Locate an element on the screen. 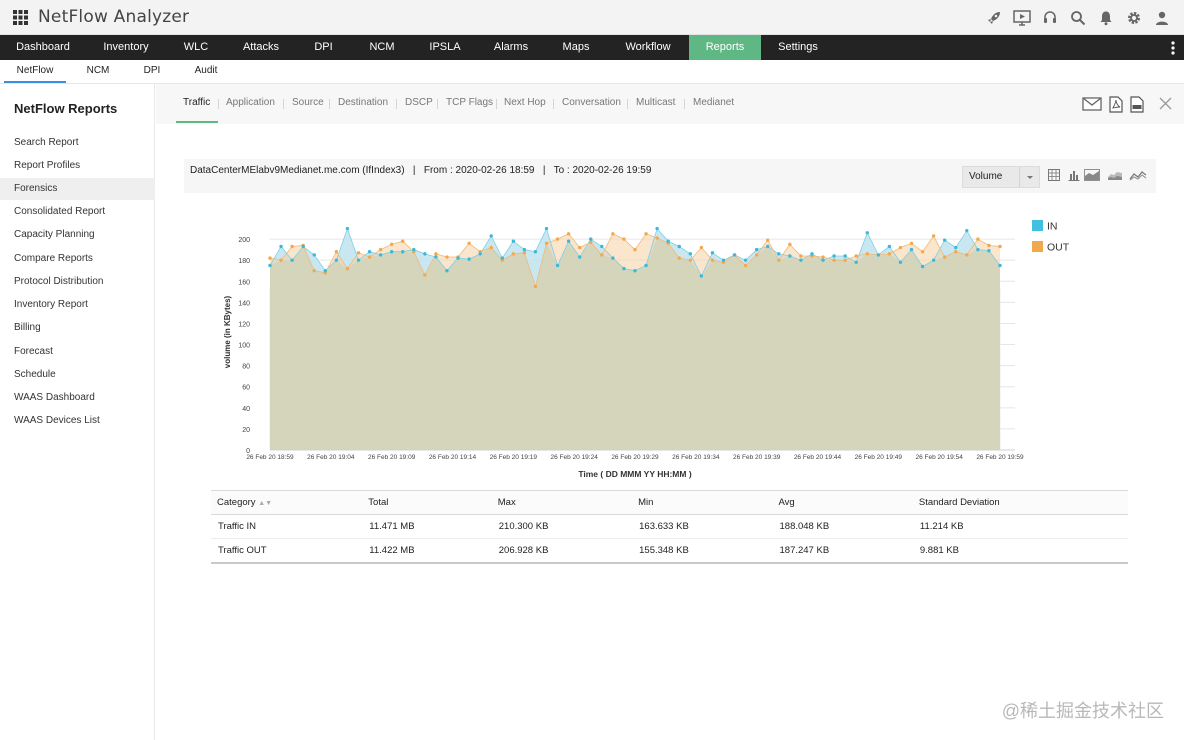 Image resolution: width=1184 pixels, height=740 pixels. tab-destination: Destination is located at coordinates (363, 102).